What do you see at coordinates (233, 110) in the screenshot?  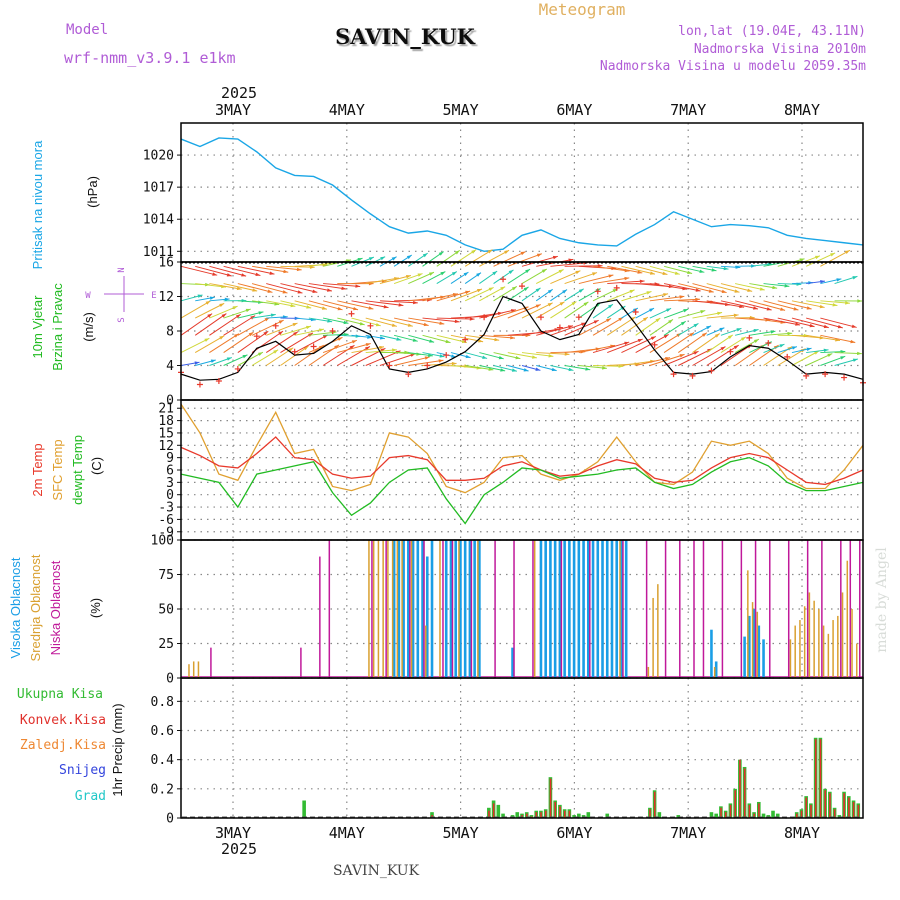 I see `day-label: 3MAY` at bounding box center [233, 110].